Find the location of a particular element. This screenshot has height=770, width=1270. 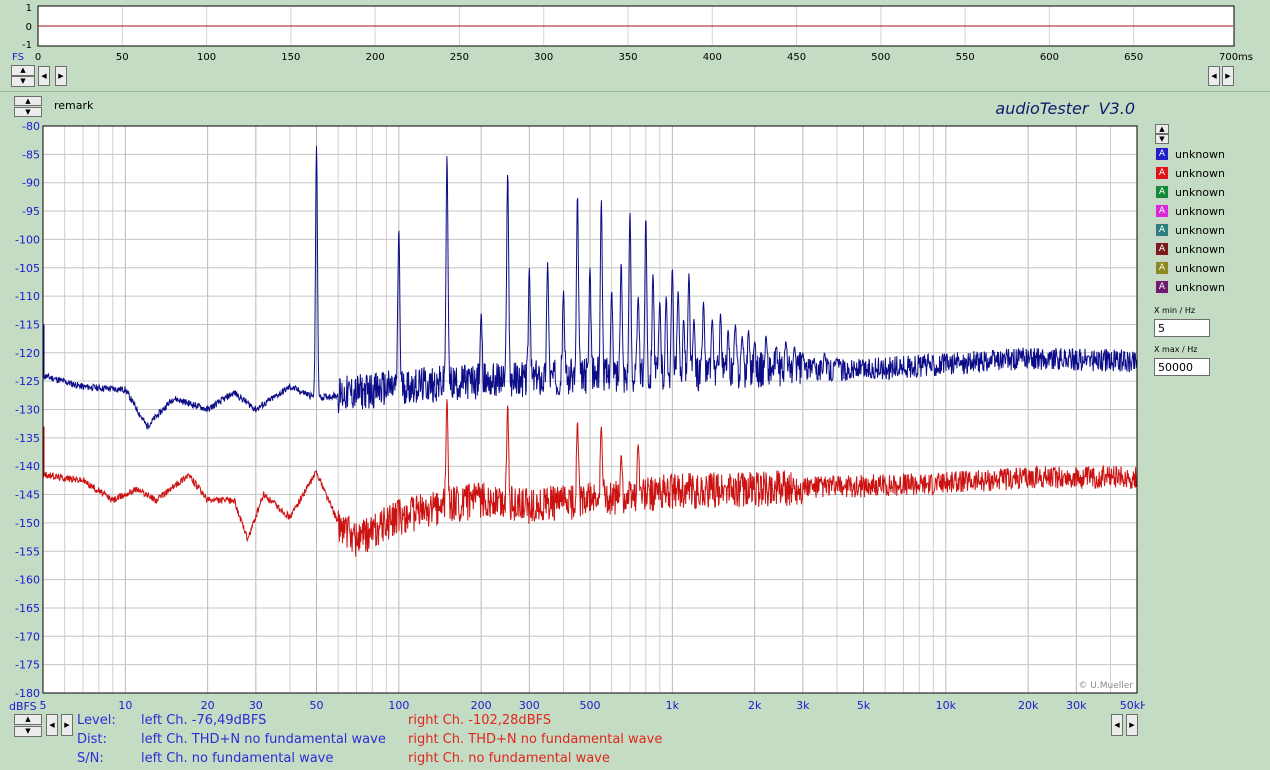

y-tick-label: -135 is located at coordinates (27, 438).